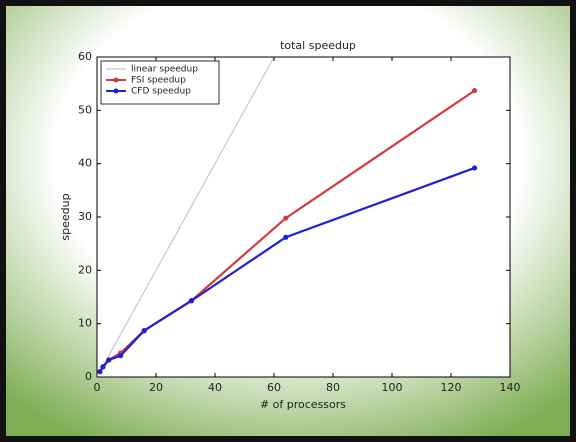 This screenshot has width=576, height=442. Describe the element at coordinates (97, 387) in the screenshot. I see `x-tick-label: 0` at that location.